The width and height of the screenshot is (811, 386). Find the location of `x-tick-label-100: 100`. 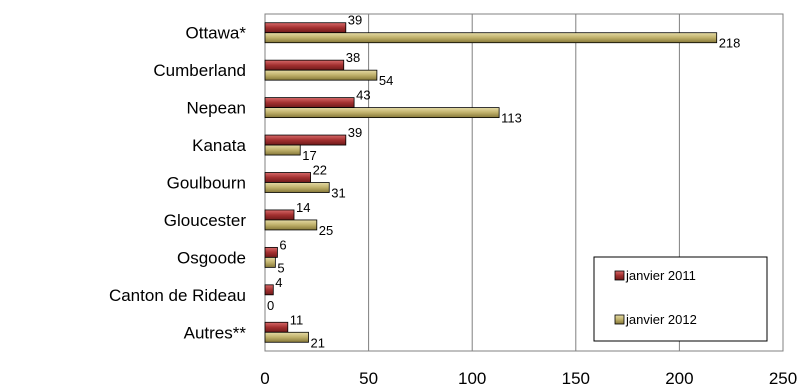

x-tick-label-100: 100 is located at coordinates (472, 377).